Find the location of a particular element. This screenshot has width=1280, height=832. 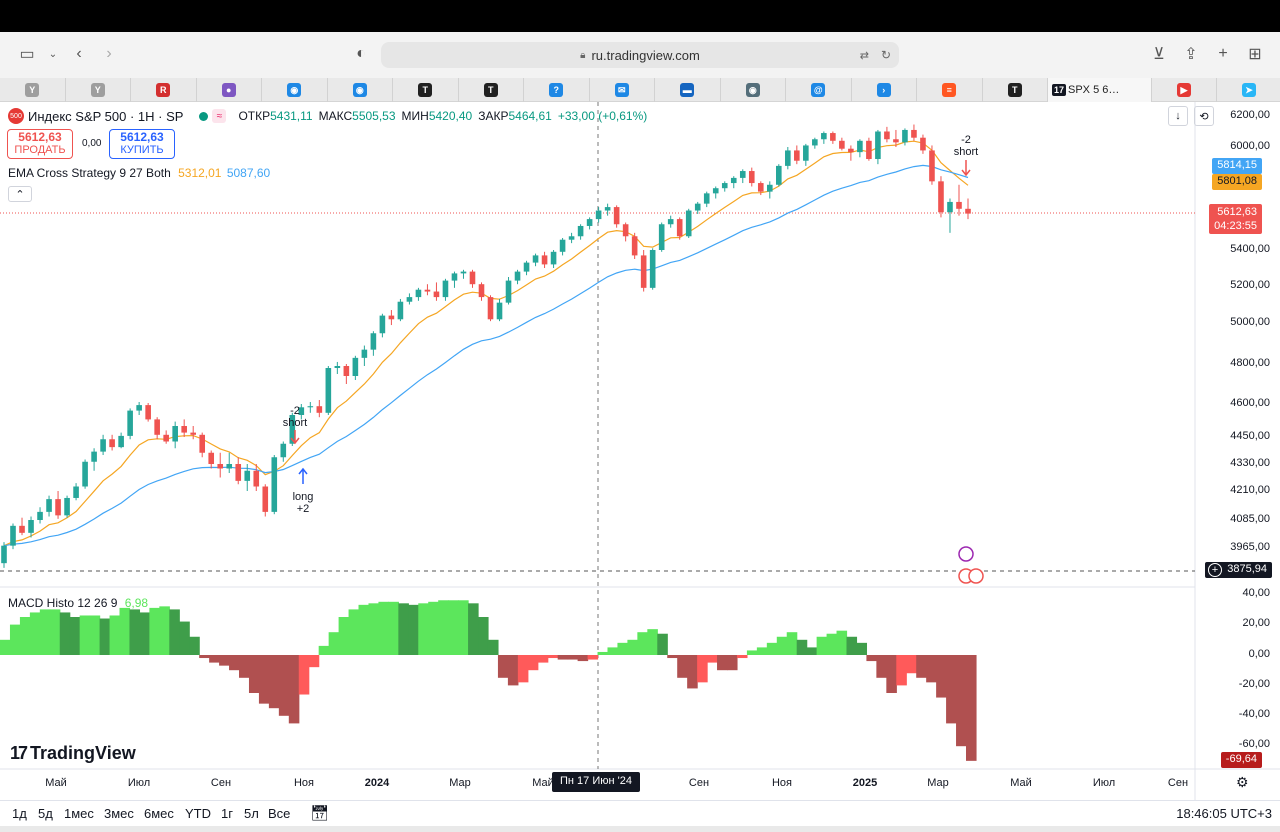

indicator-wave-icon: ≈ is located at coordinates (219, 116).